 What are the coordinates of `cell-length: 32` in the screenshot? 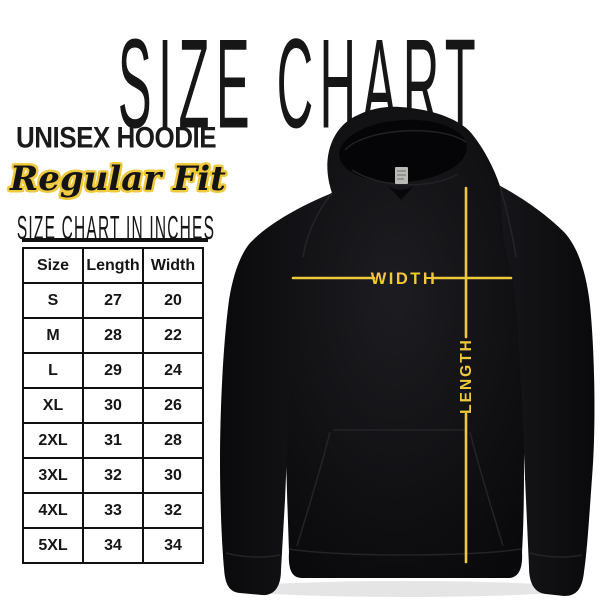 It's located at (113, 475).